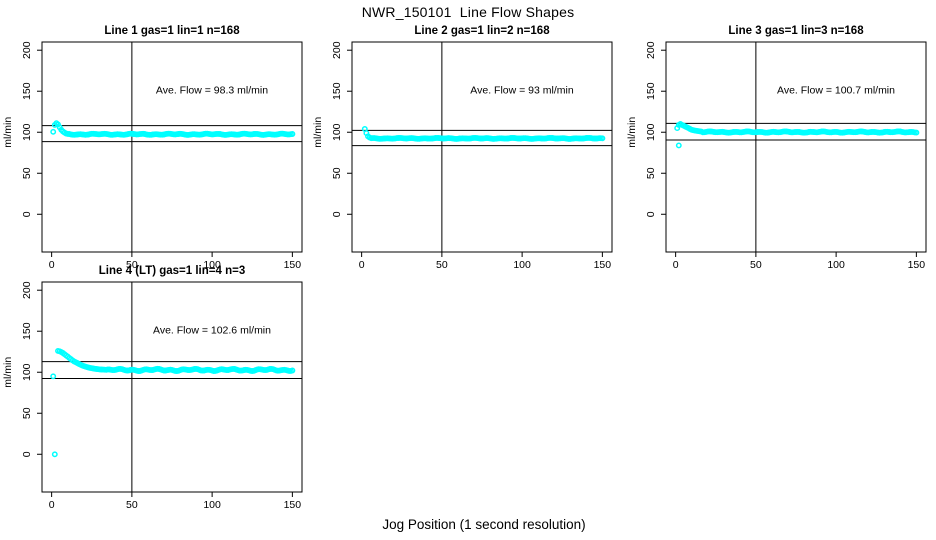  I want to click on ave-flow-annotation: Ave. Flow = 98.3 ml/min, so click(212, 91).